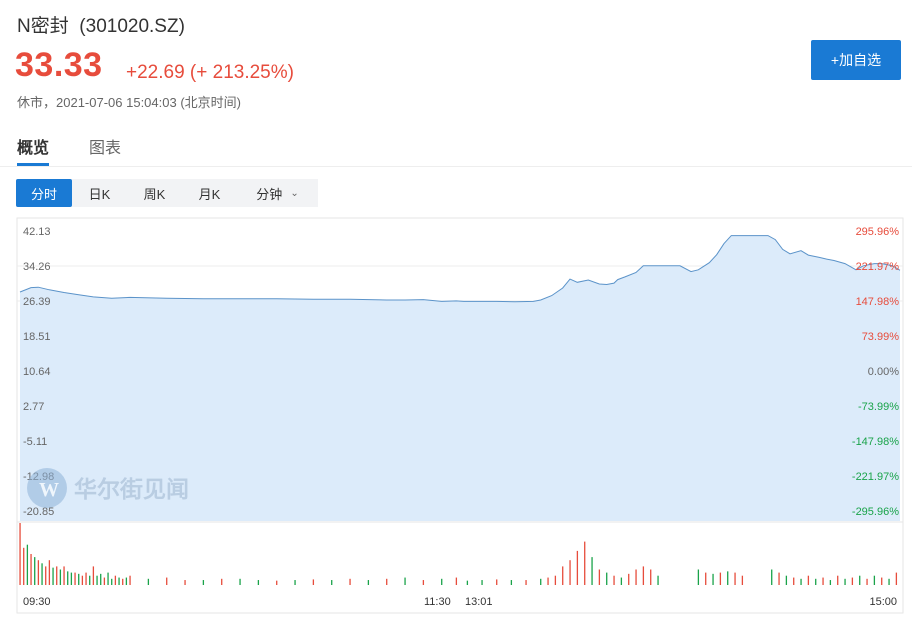 This screenshot has width=912, height=622. Describe the element at coordinates (37, 602) in the screenshot. I see `x-tick: 09:30` at that location.